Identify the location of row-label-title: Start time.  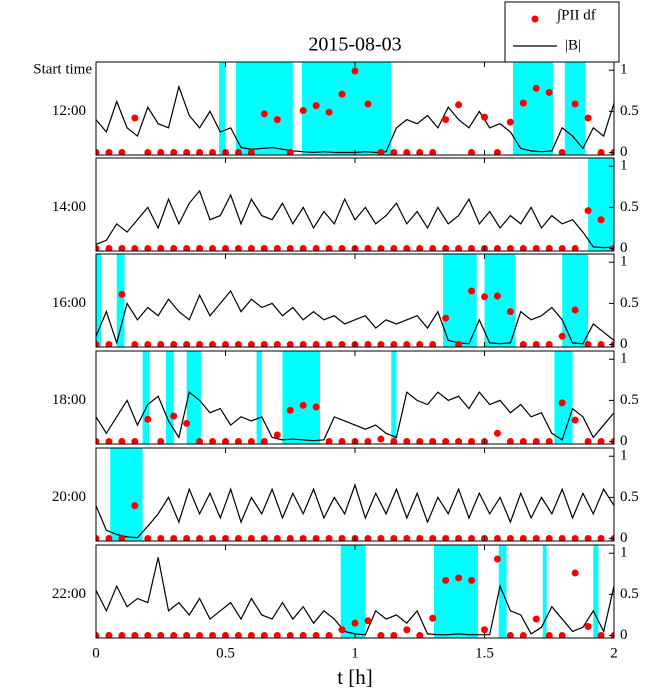
(62, 69).